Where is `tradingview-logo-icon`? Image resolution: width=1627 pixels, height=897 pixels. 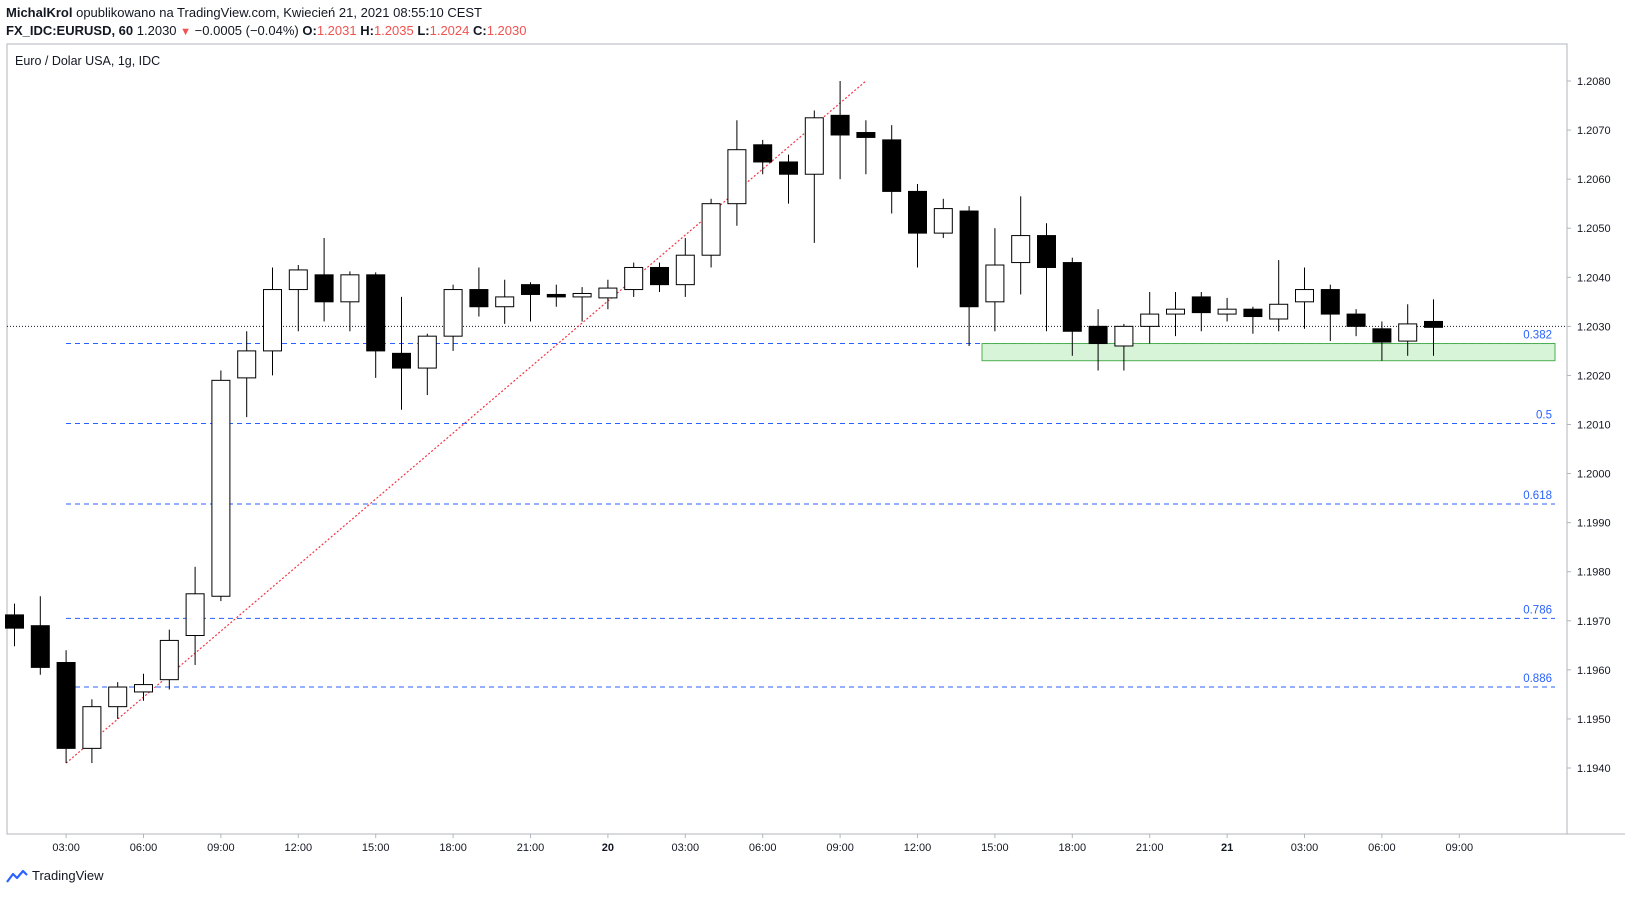
tradingview-logo-icon is located at coordinates (17, 876).